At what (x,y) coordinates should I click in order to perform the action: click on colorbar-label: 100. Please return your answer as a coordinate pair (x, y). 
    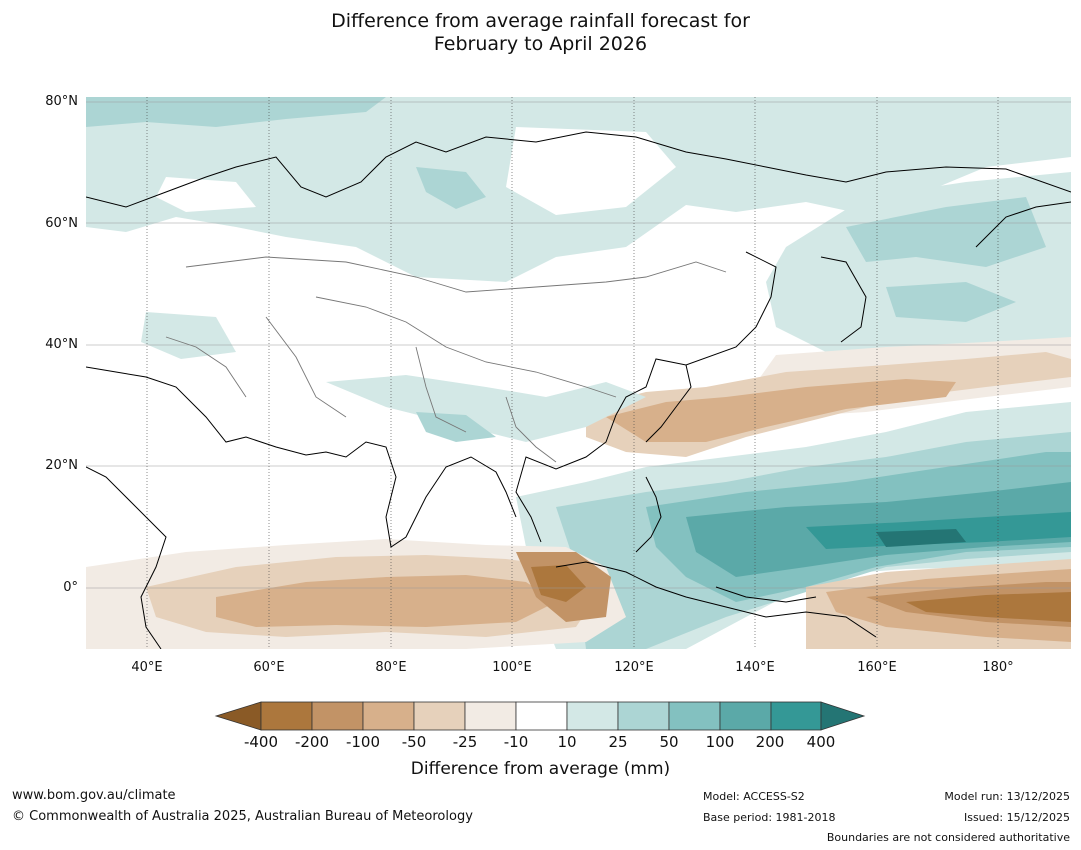
    Looking at the image, I should click on (720, 742).